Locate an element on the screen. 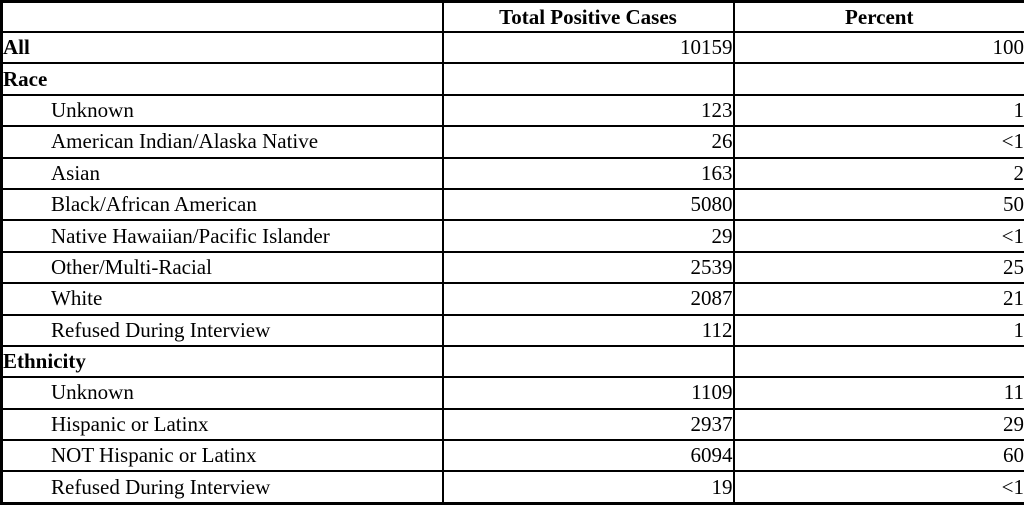 The width and height of the screenshot is (1024, 505). row-label: Ethnicity is located at coordinates (222, 361).